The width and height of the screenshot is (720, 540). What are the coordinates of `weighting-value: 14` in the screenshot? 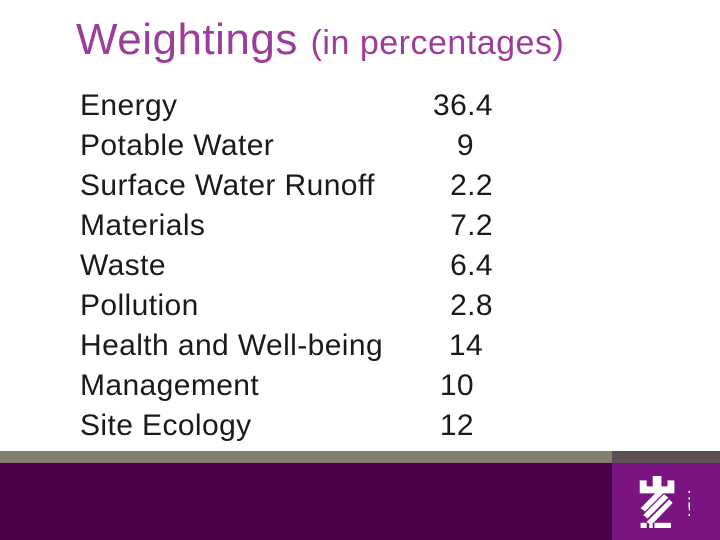 It's located at (466, 345).